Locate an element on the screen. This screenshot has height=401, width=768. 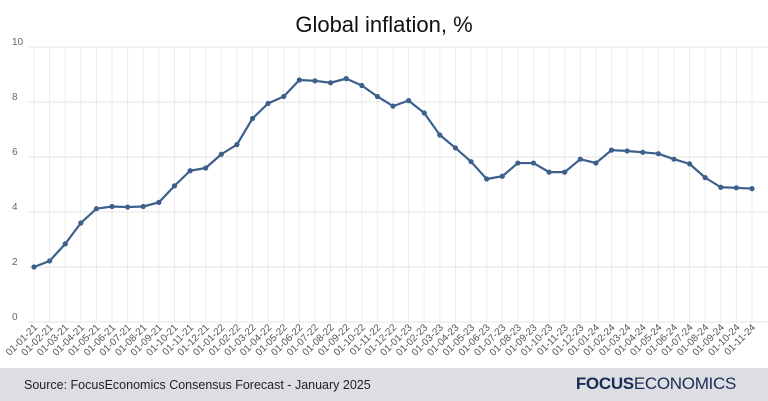
chart-title: Global inflation, % is located at coordinates (384, 24).